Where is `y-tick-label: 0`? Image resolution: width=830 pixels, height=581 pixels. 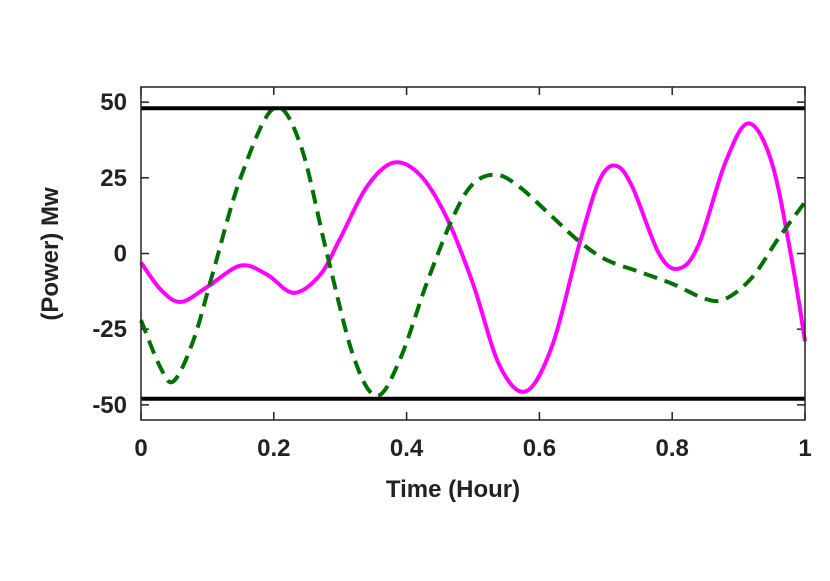 y-tick-label: 0 is located at coordinates (120, 254).